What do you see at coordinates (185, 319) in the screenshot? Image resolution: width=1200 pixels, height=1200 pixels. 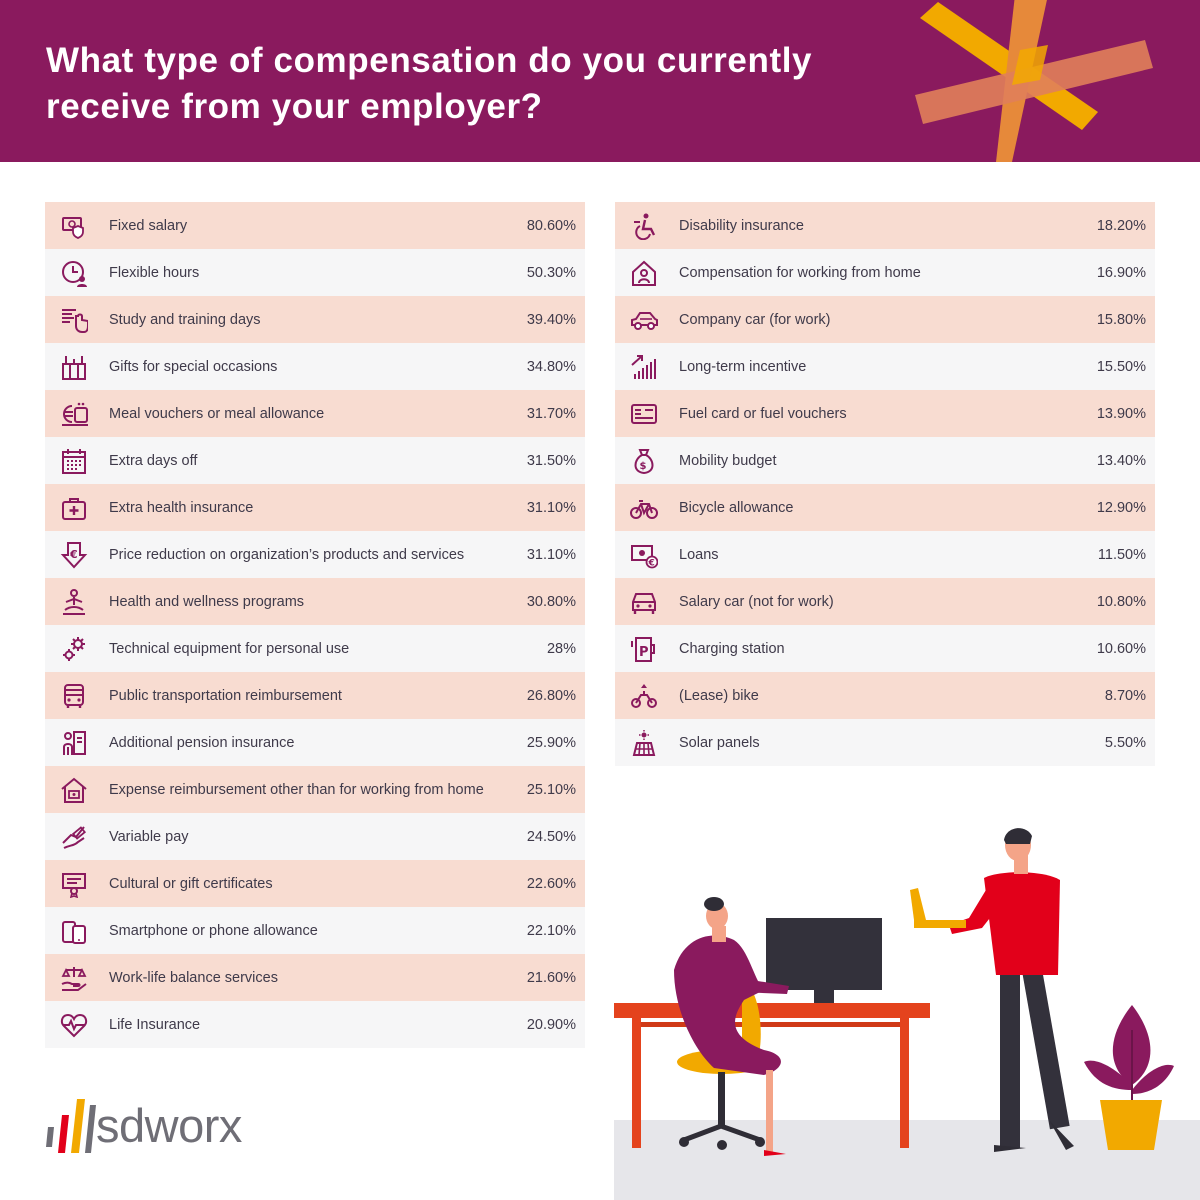 I see `item-label: Study and training days` at bounding box center [185, 319].